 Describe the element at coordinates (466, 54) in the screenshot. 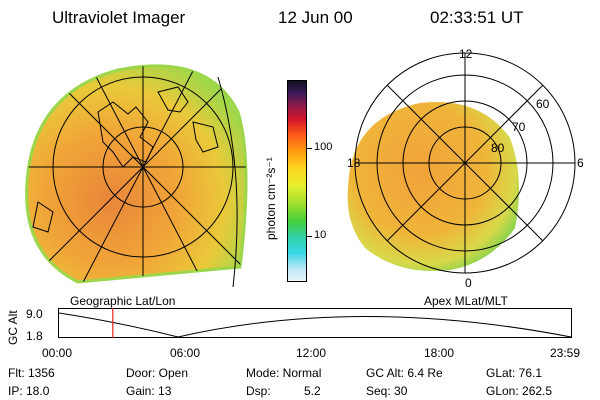

I see `mlt-label-top: 12` at that location.